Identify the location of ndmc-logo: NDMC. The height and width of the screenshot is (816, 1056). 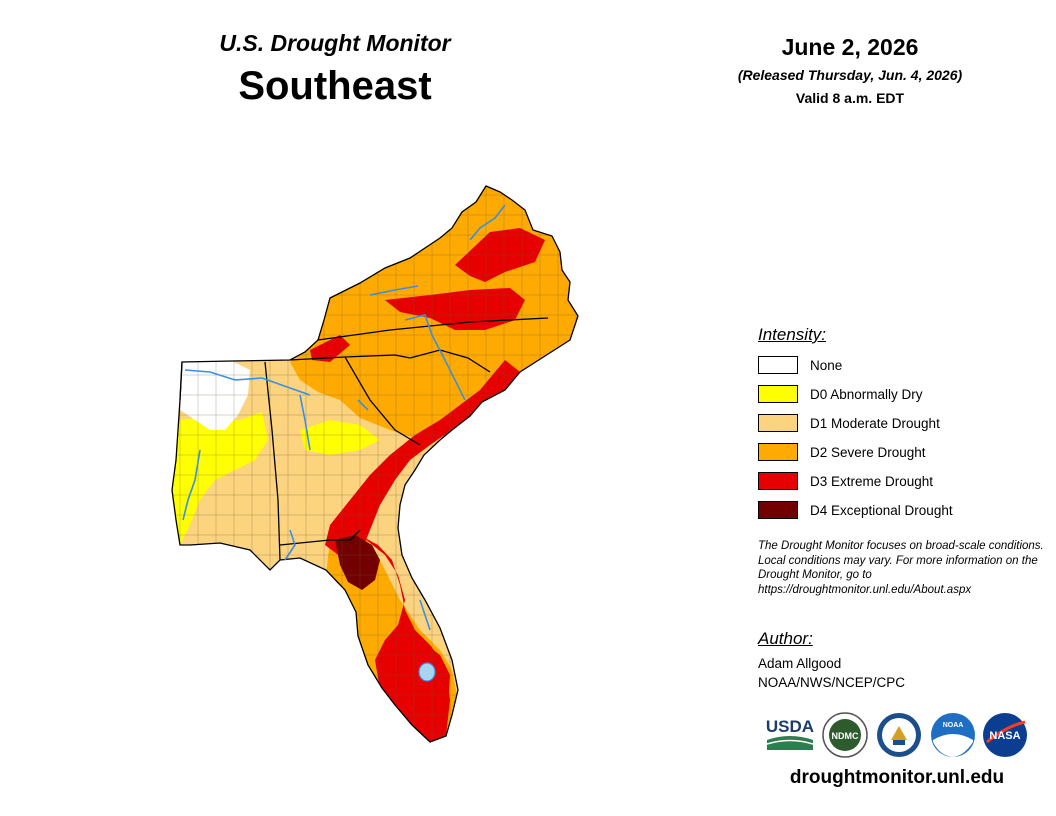
(845, 735).